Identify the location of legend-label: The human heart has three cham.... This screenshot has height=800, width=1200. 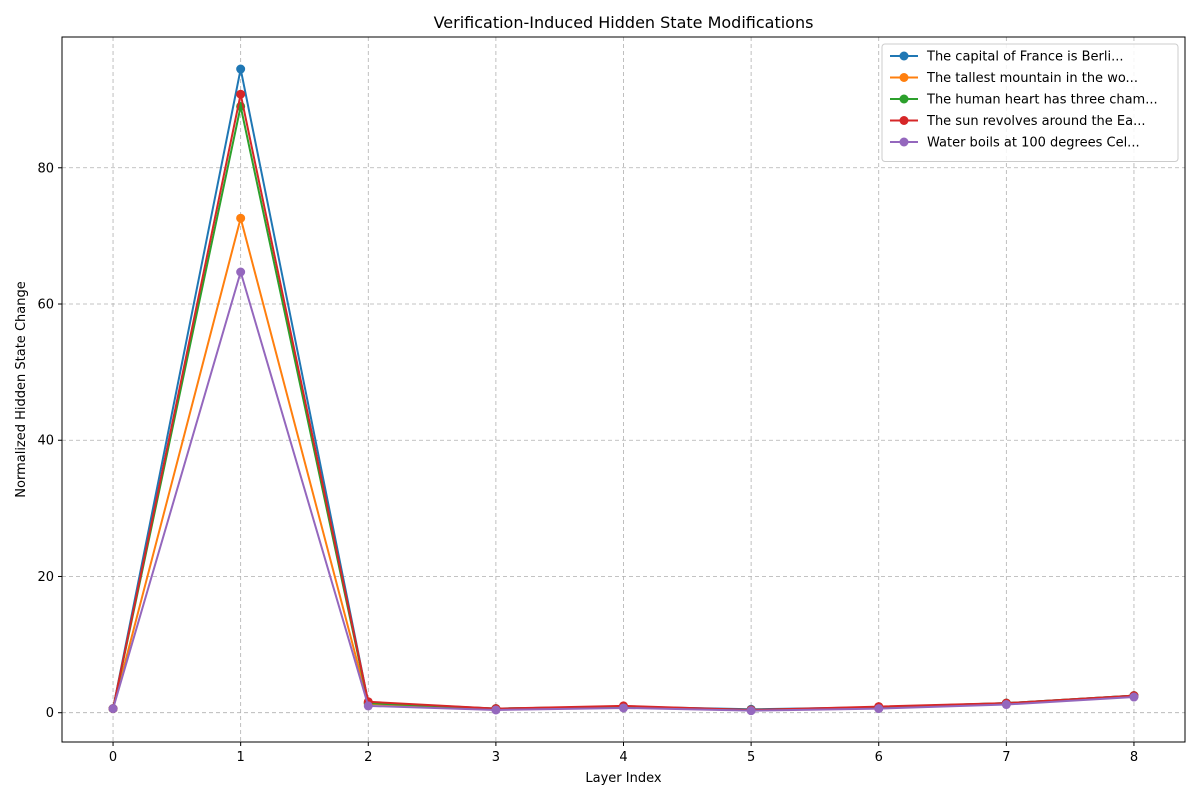
(1042, 100).